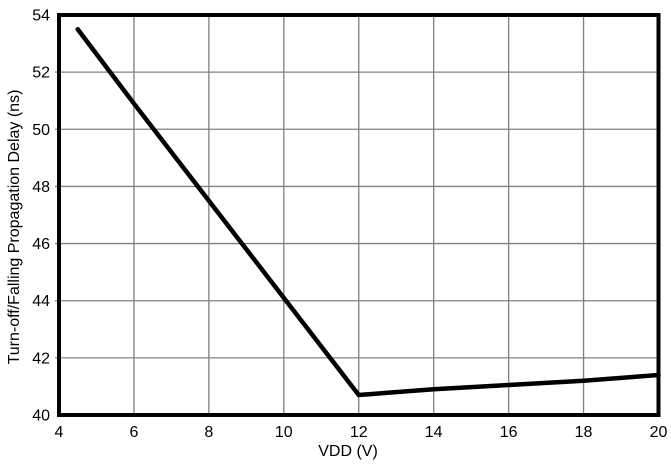 This screenshot has height=467, width=671. I want to click on x-tick-label: 8, so click(208, 432).